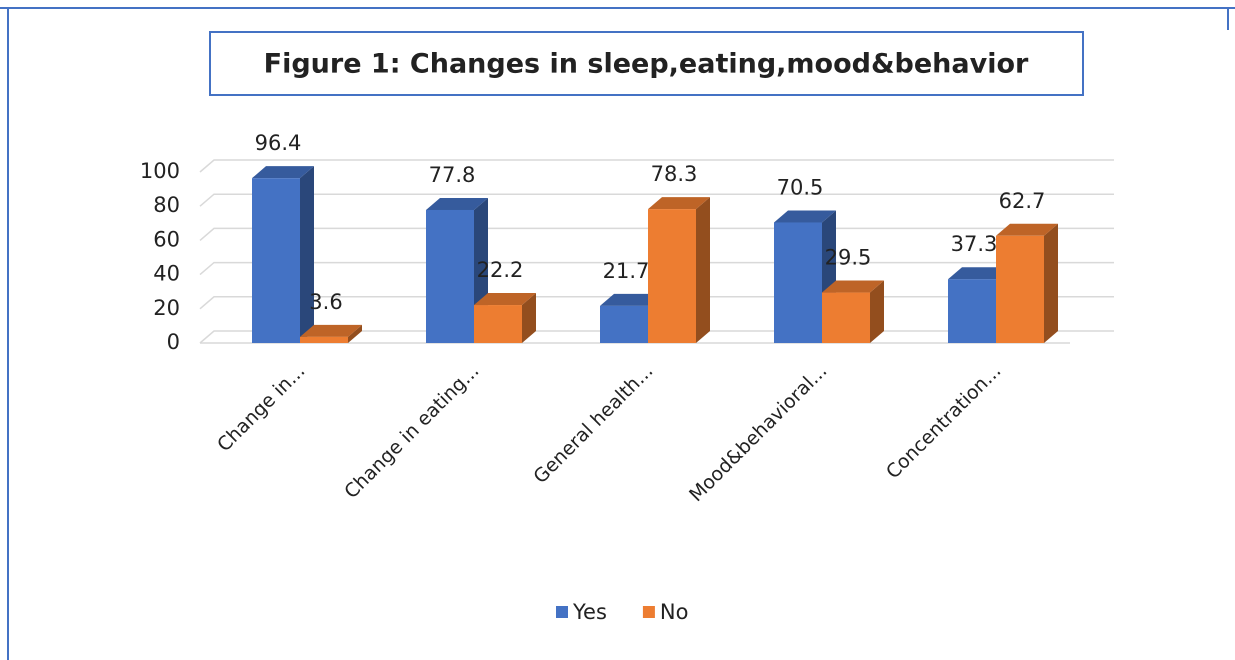  Describe the element at coordinates (166, 274) in the screenshot. I see `y-tick-label: 40` at that location.